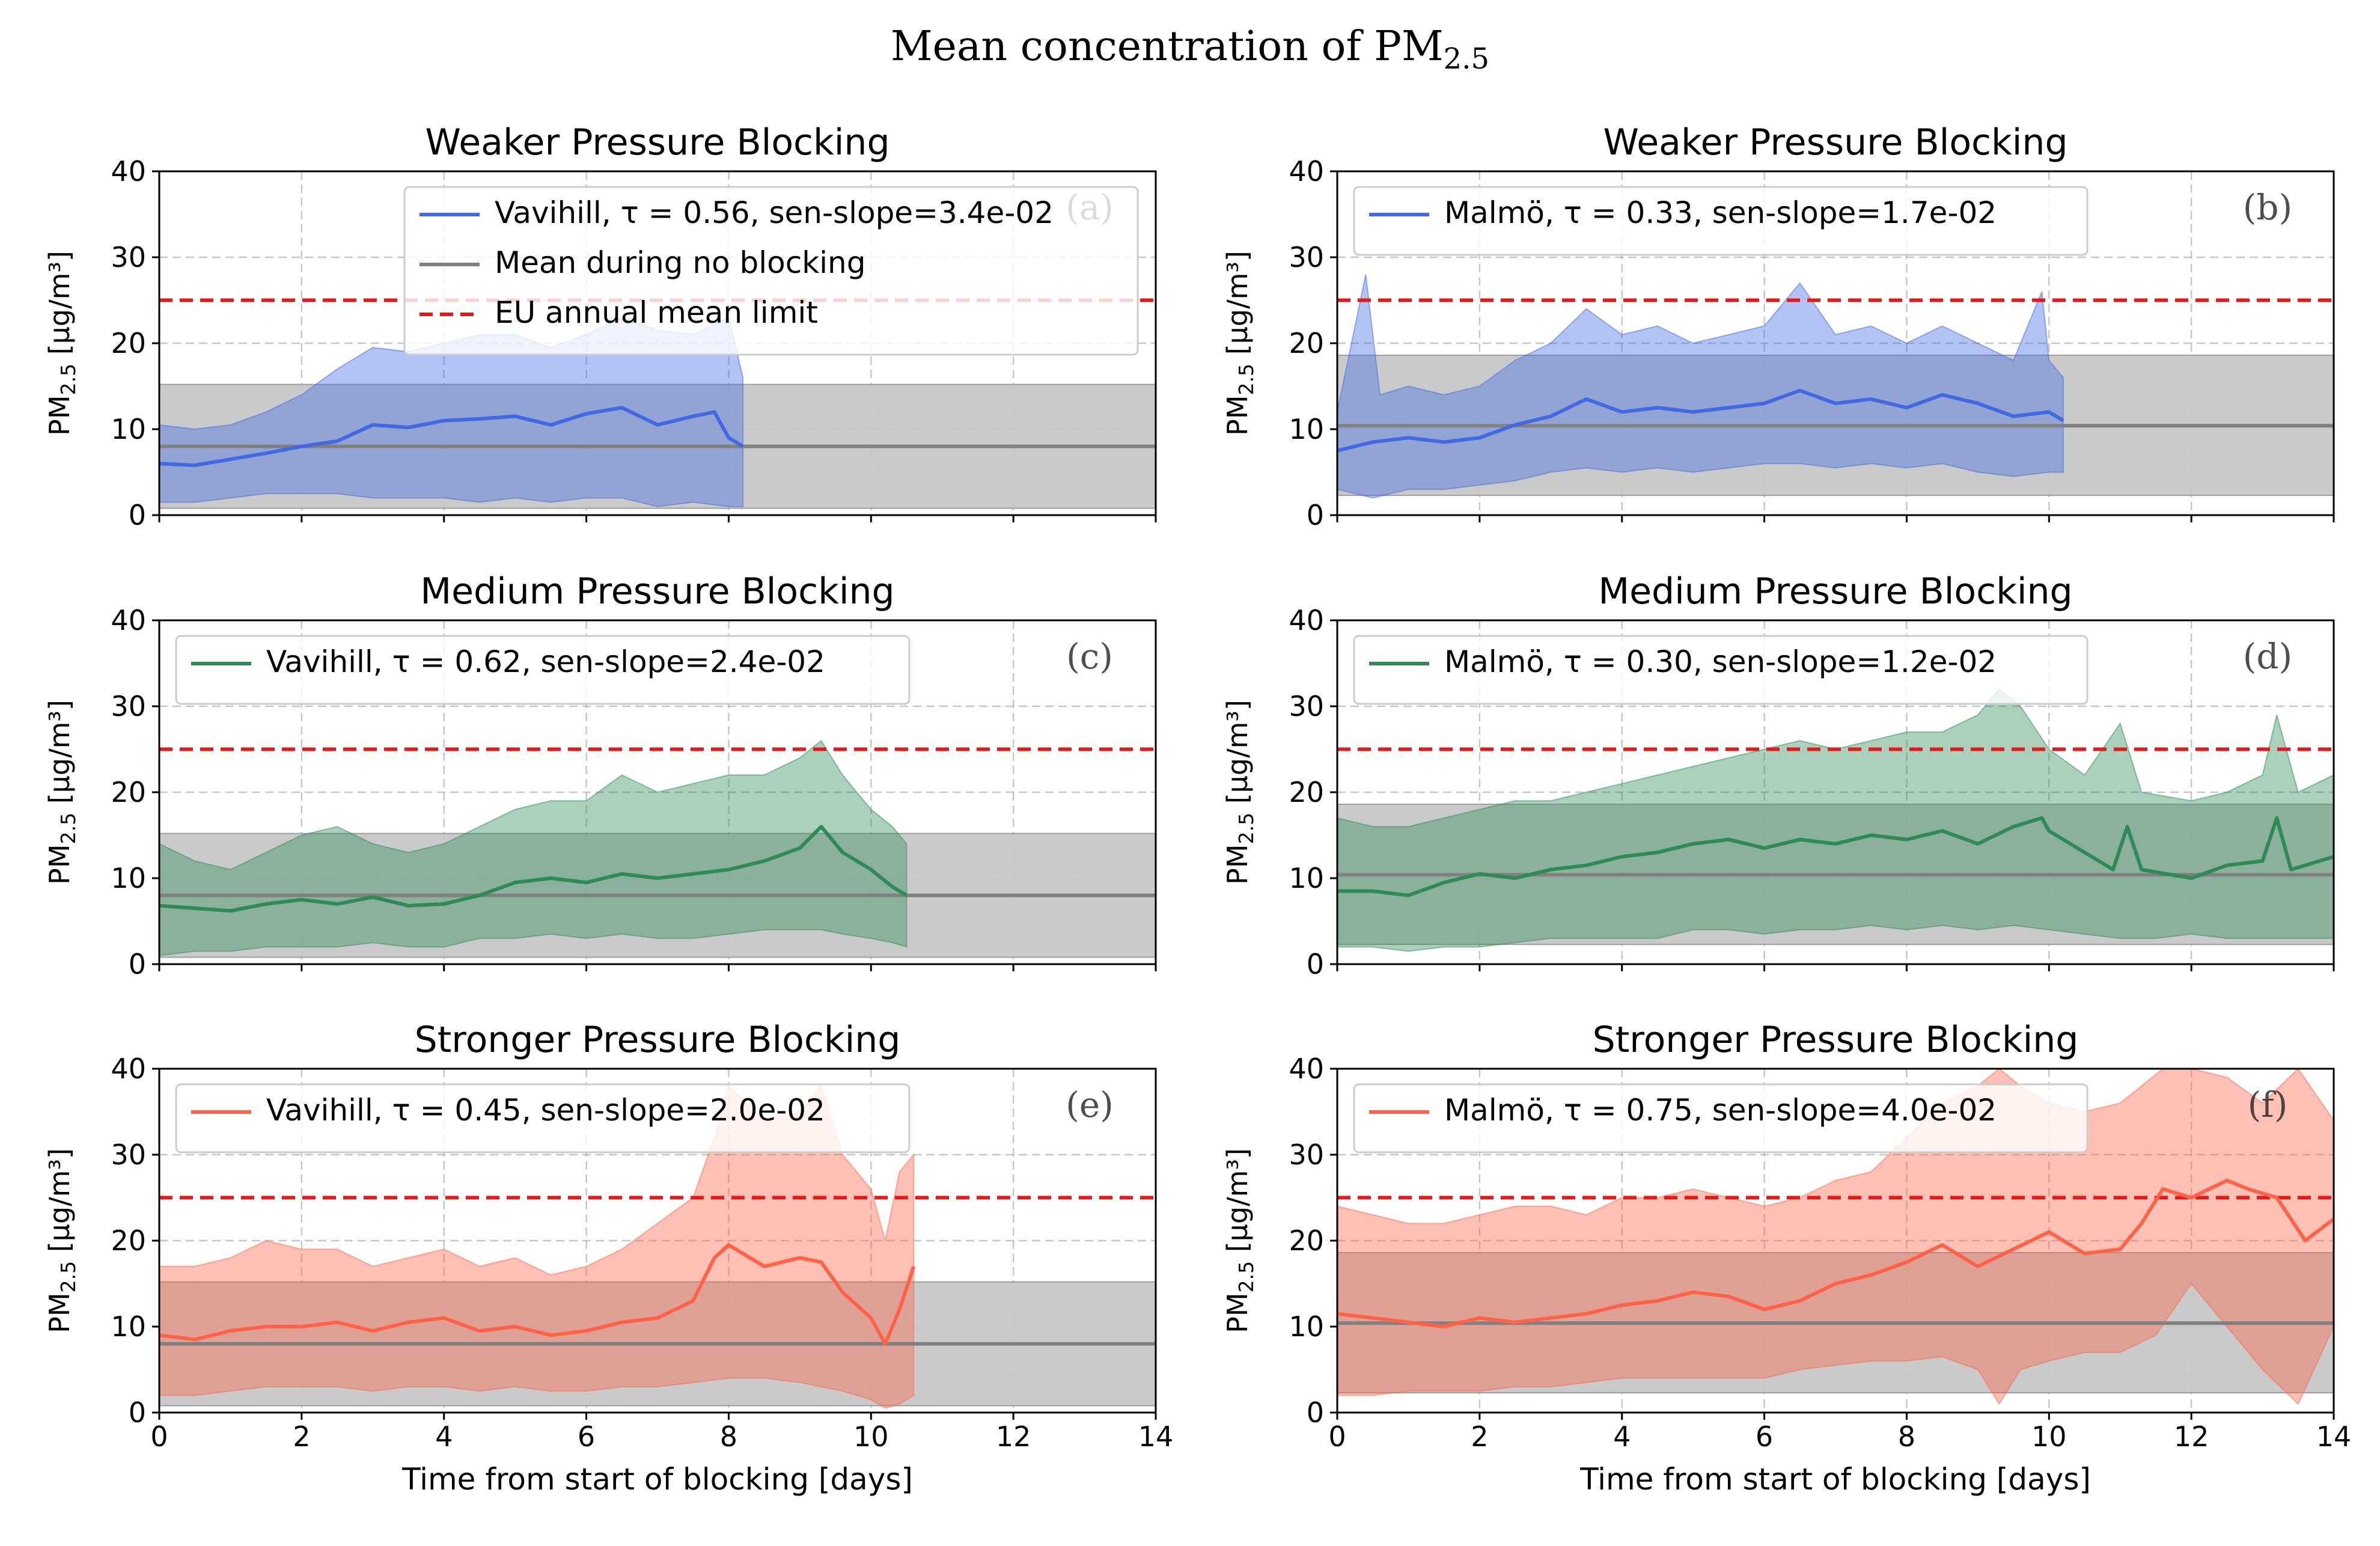 The width and height of the screenshot is (2380, 1546). Describe the element at coordinates (1720, 212) in the screenshot. I see `legend-label-series: Malmö, τ = 0.33, sen-slope=1.7e-02` at that location.